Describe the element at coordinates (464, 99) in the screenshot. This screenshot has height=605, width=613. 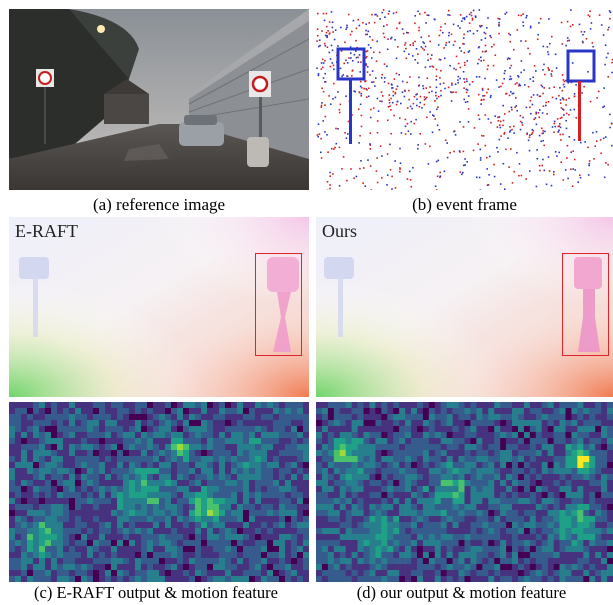
I see `event-frame` at that location.